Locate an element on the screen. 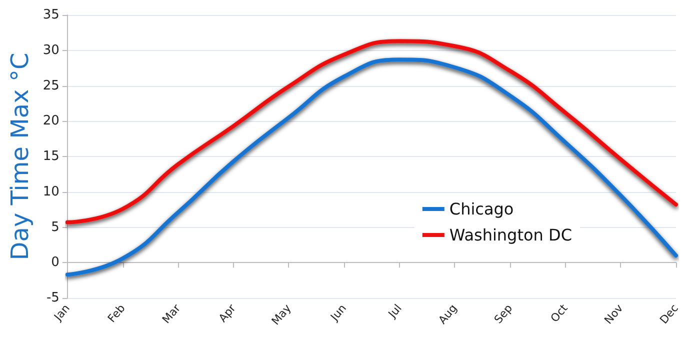  x-tick-label: Apr is located at coordinates (227, 313).